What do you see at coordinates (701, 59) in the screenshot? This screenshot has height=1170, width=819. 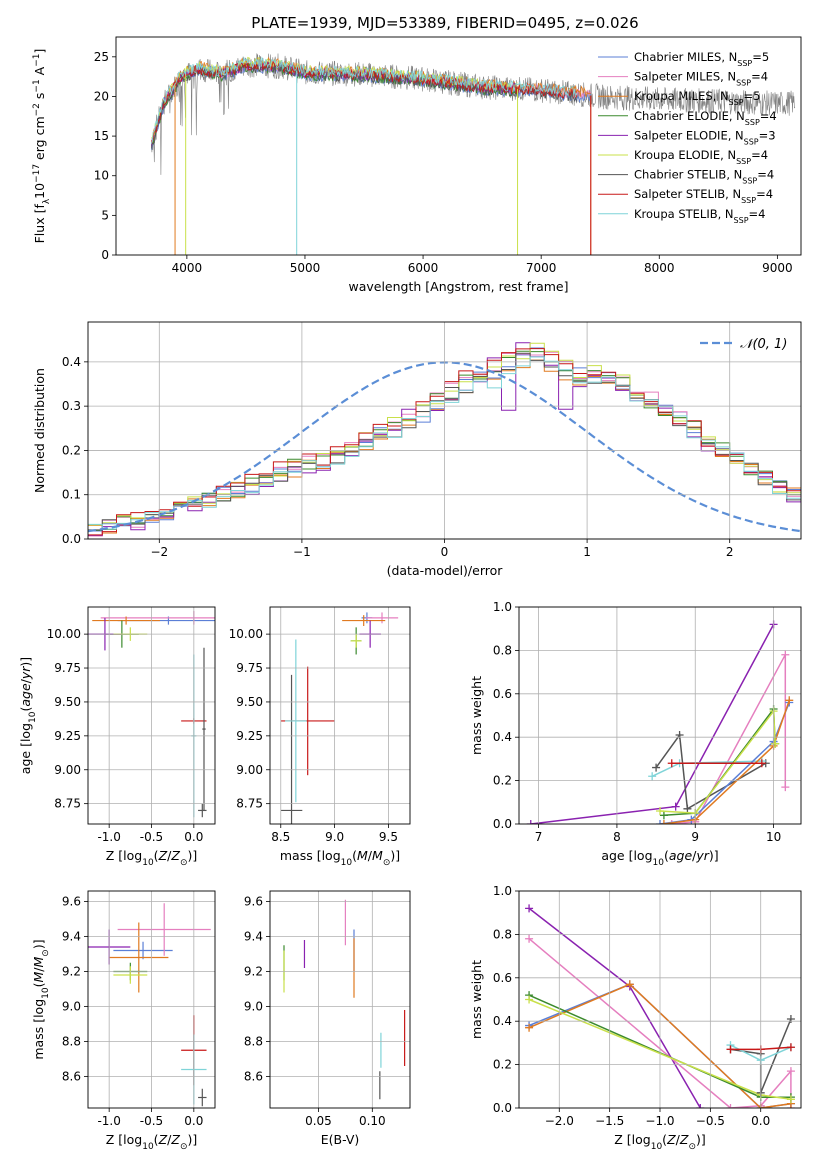 I see `legend-label: Chabrier MILES, NSSP=5` at bounding box center [701, 59].